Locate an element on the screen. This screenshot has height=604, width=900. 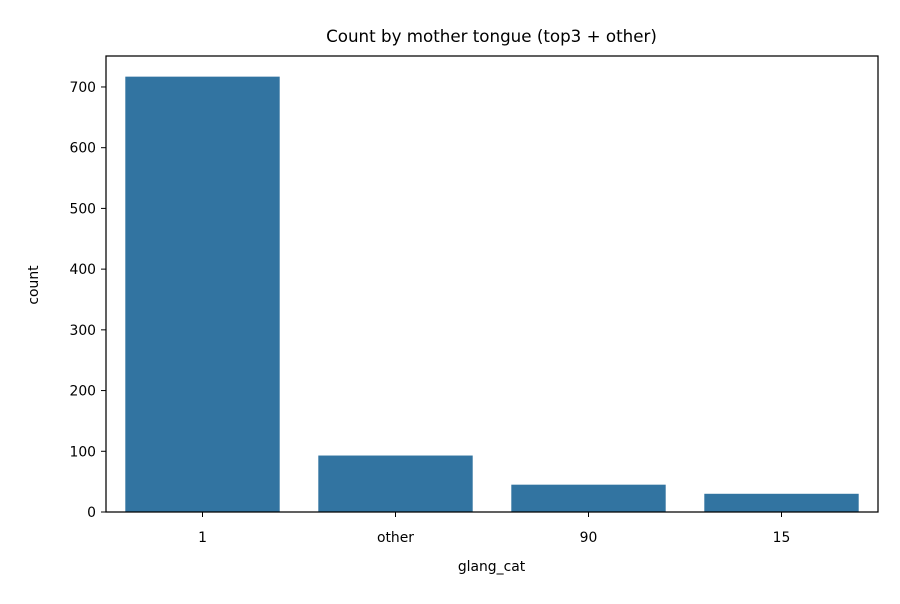
x-tick-label: other is located at coordinates (395, 538).